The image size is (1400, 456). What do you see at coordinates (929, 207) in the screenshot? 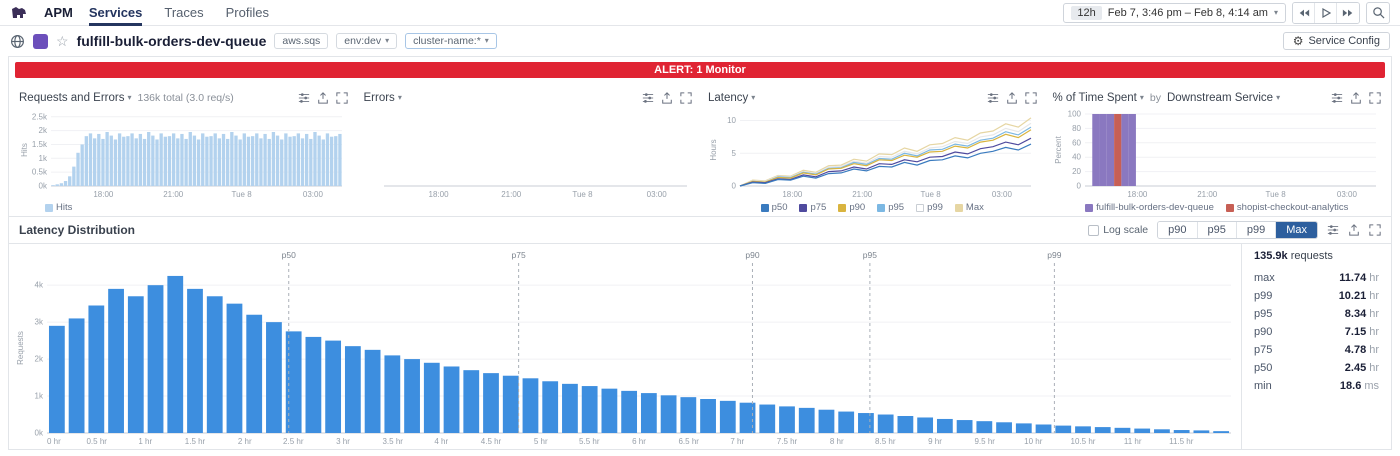
I see `legend-item-p99: p99` at bounding box center [929, 207].